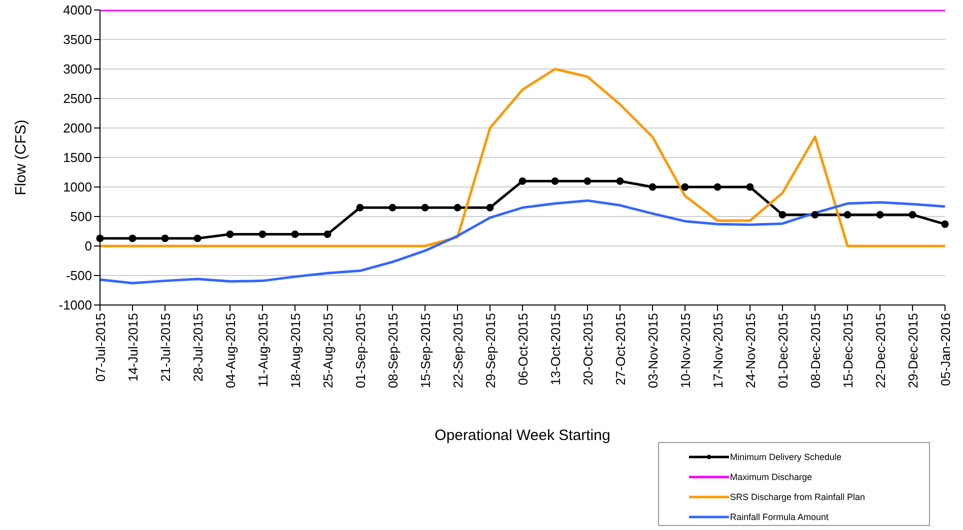 This screenshot has height=530, width=963. I want to click on y-tick-label: 3000, so click(77, 69).